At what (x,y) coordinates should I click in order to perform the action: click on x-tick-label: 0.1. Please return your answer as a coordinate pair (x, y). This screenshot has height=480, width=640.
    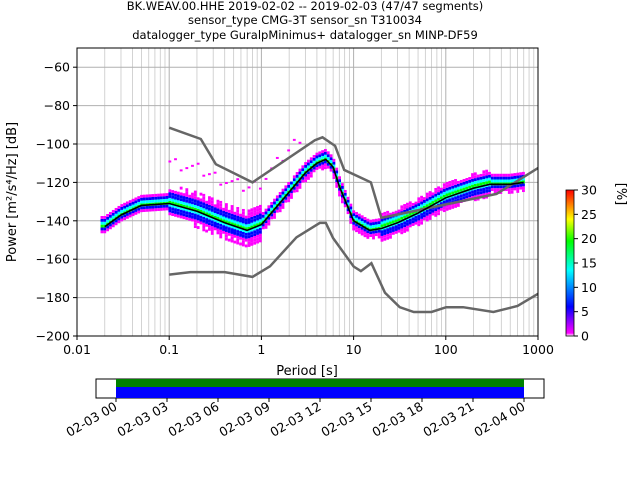
    Looking at the image, I should click on (169, 349).